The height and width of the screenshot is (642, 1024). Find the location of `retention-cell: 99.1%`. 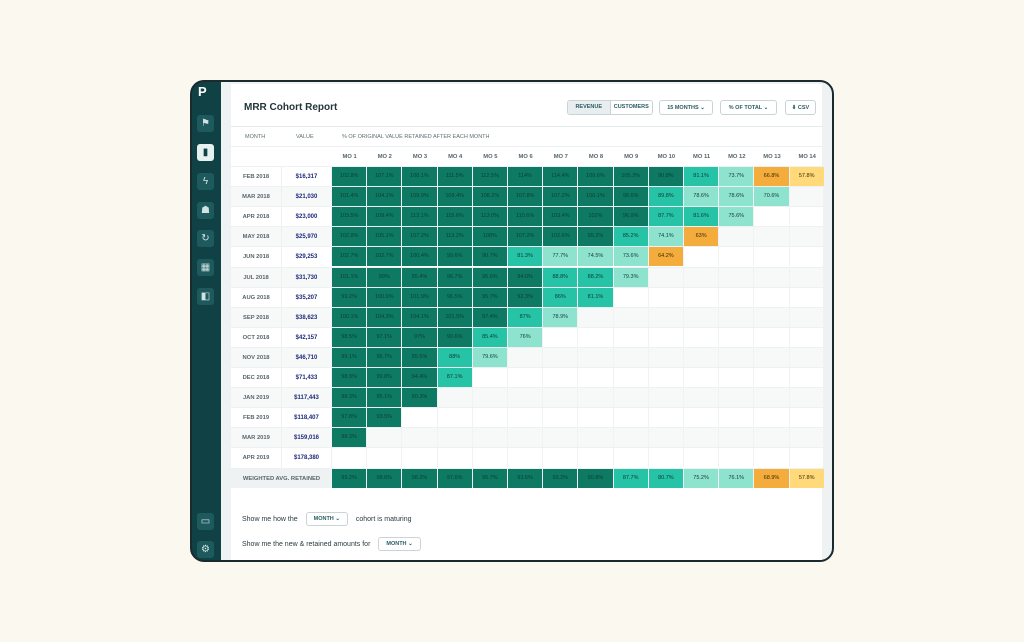

retention-cell: 99.1% is located at coordinates (350, 357).